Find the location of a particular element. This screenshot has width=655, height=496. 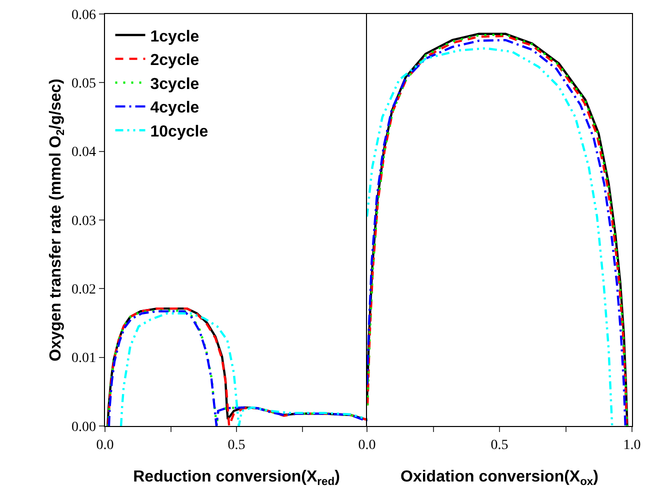

legend-label: 10cycle is located at coordinates (179, 131).